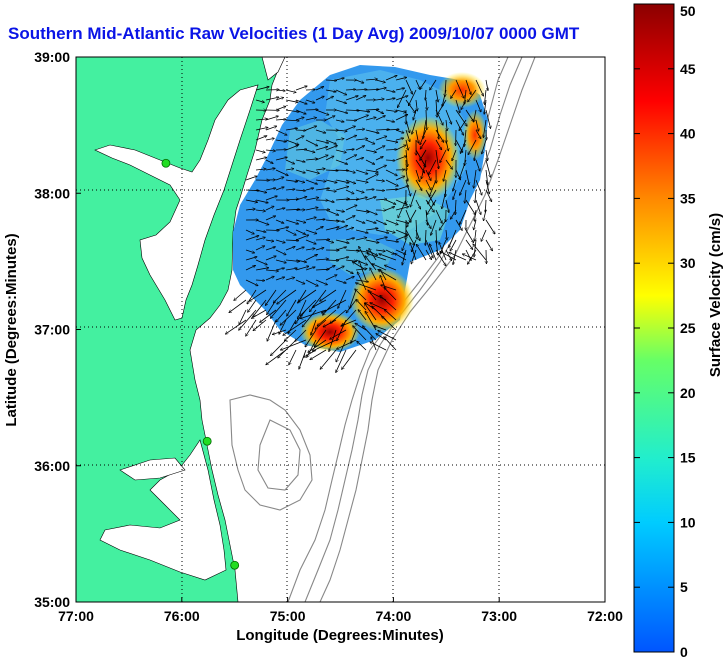 The width and height of the screenshot is (724, 659). What do you see at coordinates (200, 364) in the screenshot?
I see `station-markers` at bounding box center [200, 364].